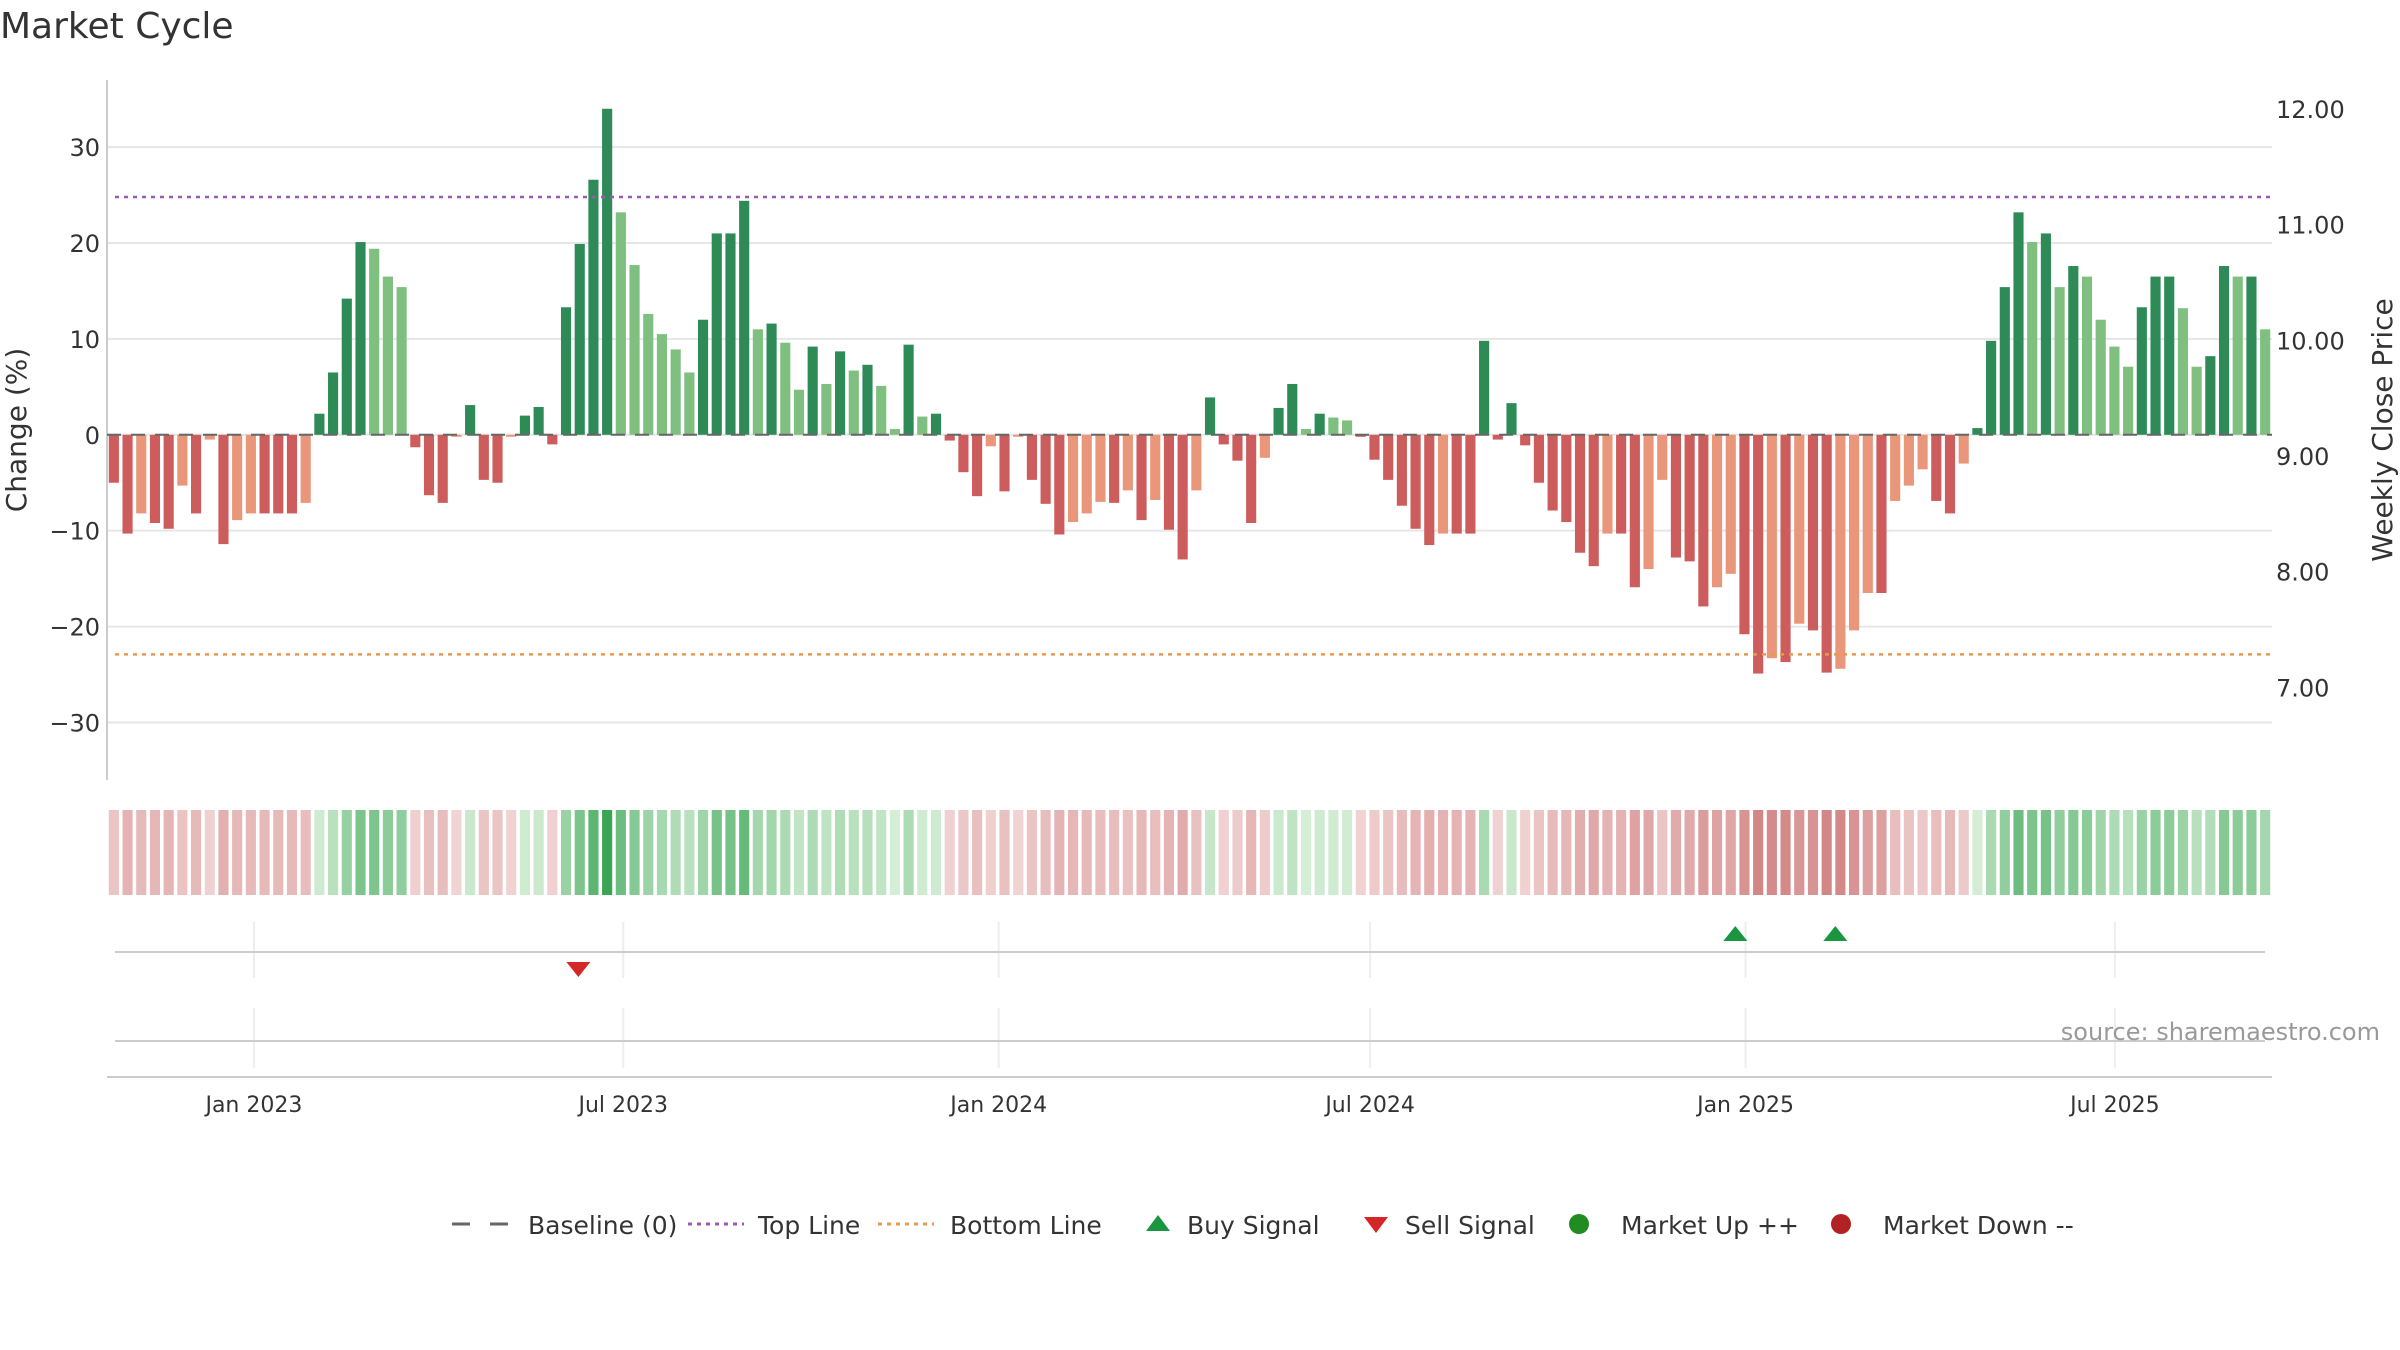  Describe the element at coordinates (578, 969) in the screenshot. I see `sell-signal-marker` at that location.